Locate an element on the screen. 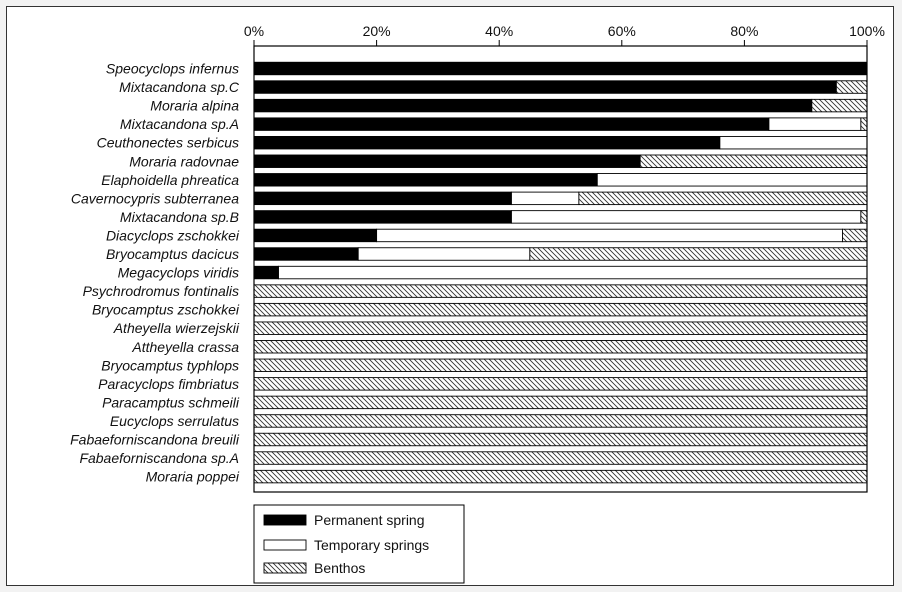  category-label: Elaphoidella phreatica is located at coordinates (170, 180).